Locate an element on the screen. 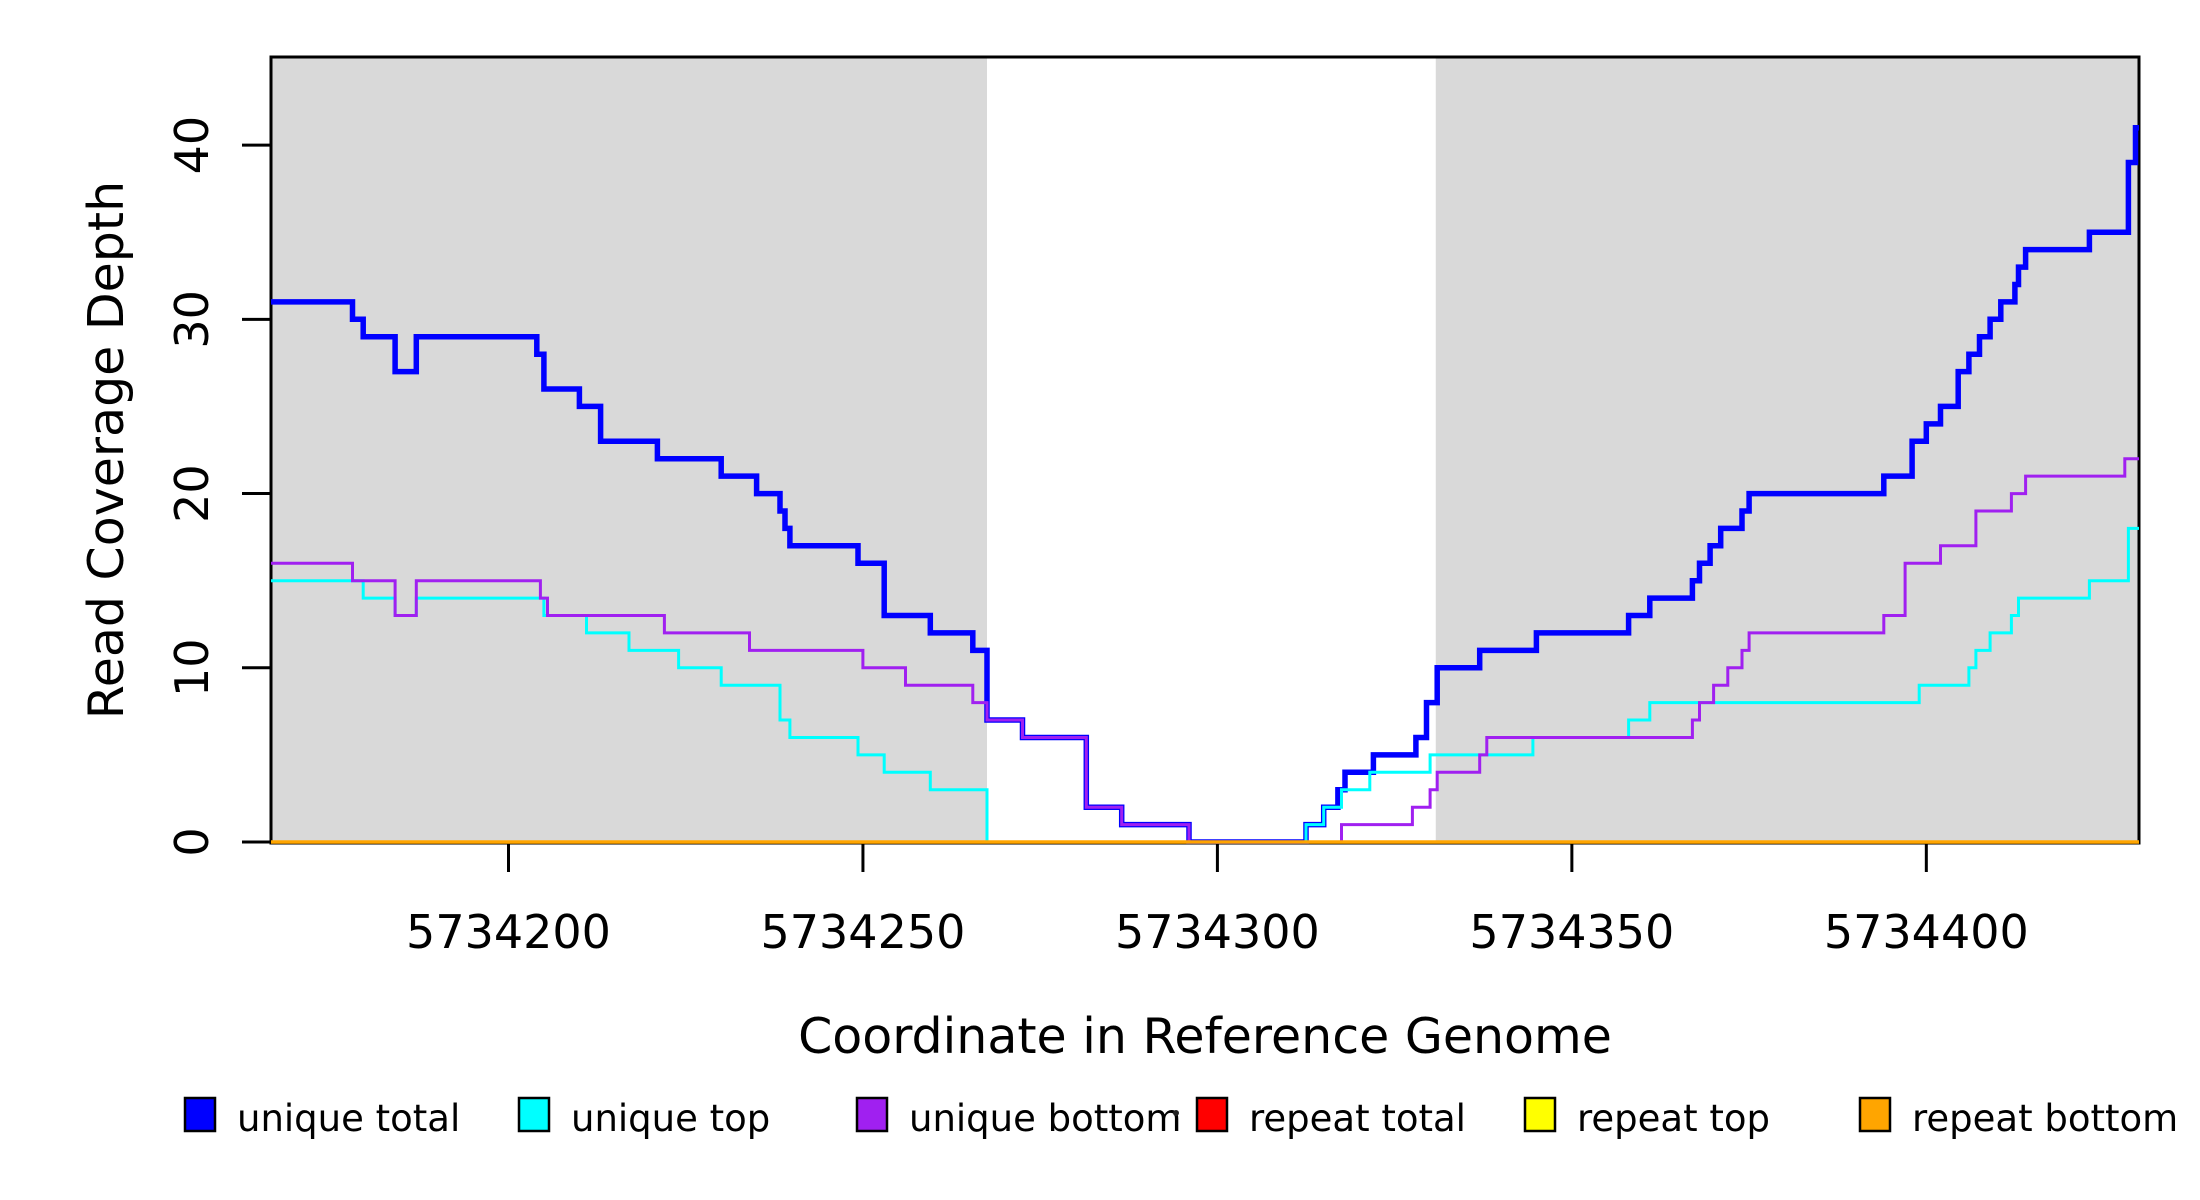 The height and width of the screenshot is (1200, 2200). legend-item-unique-top: unique top is located at coordinates (643, 1118).